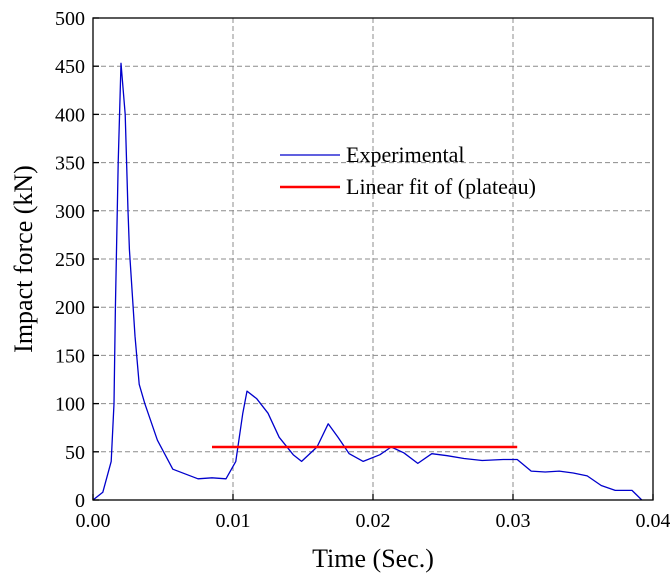 This screenshot has width=670, height=577. Describe the element at coordinates (373, 521) in the screenshot. I see `x-tick-label: 0.02` at that location.